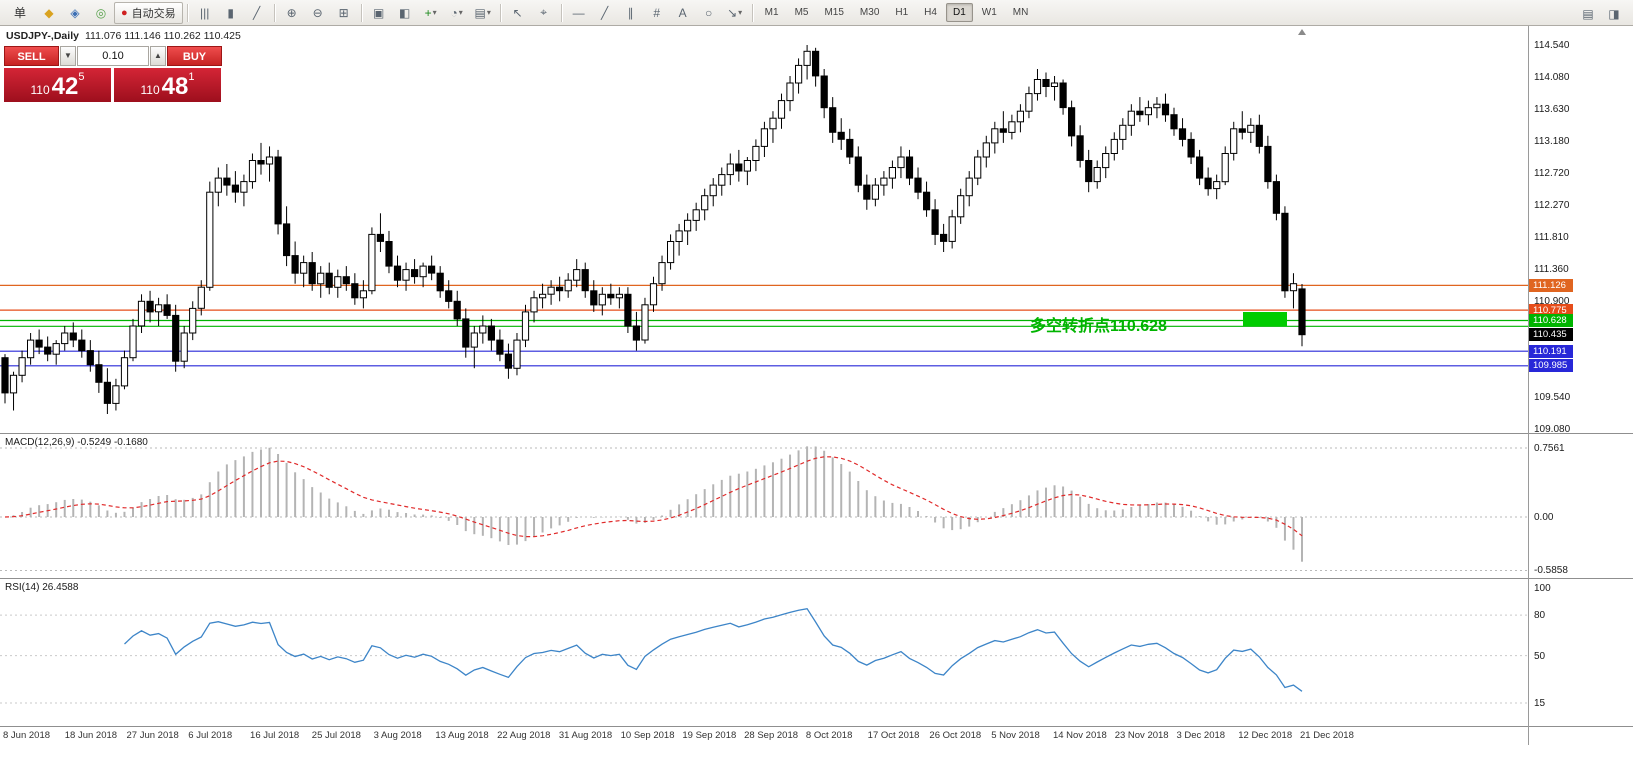 The width and height of the screenshot is (1633, 772). Describe the element at coordinates (40, 90) in the screenshot. I see `sell-price-base: 110` at that location.